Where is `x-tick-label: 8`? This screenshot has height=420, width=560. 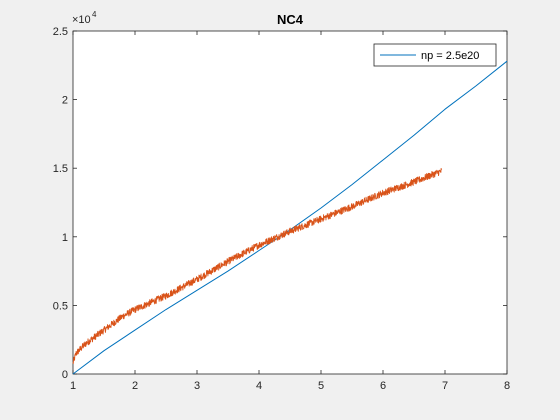
x-tick-label: 8 is located at coordinates (507, 386).